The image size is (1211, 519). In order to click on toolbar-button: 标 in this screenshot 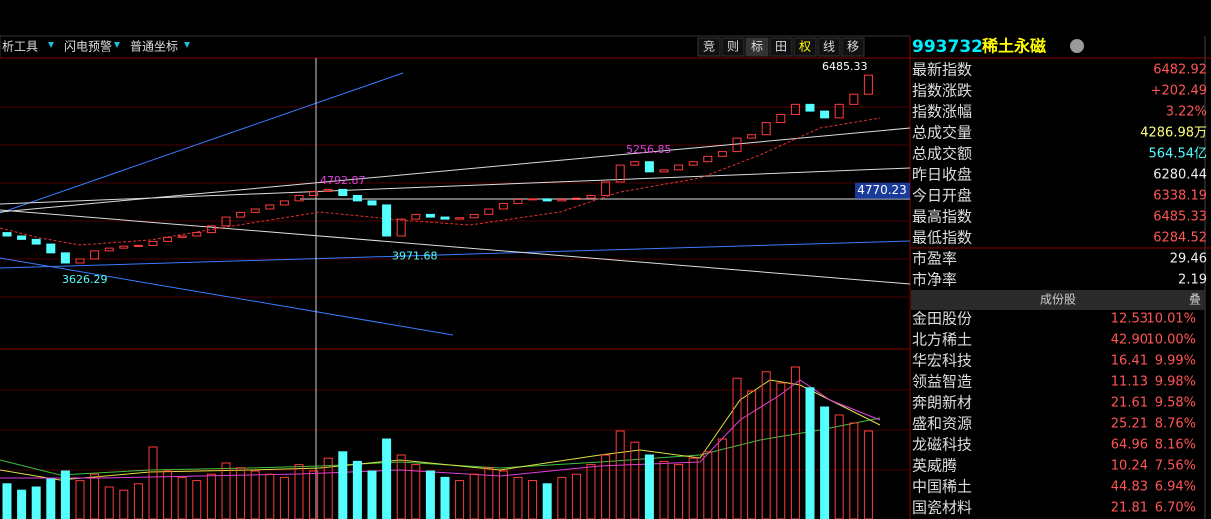, I will do `click(757, 47)`.